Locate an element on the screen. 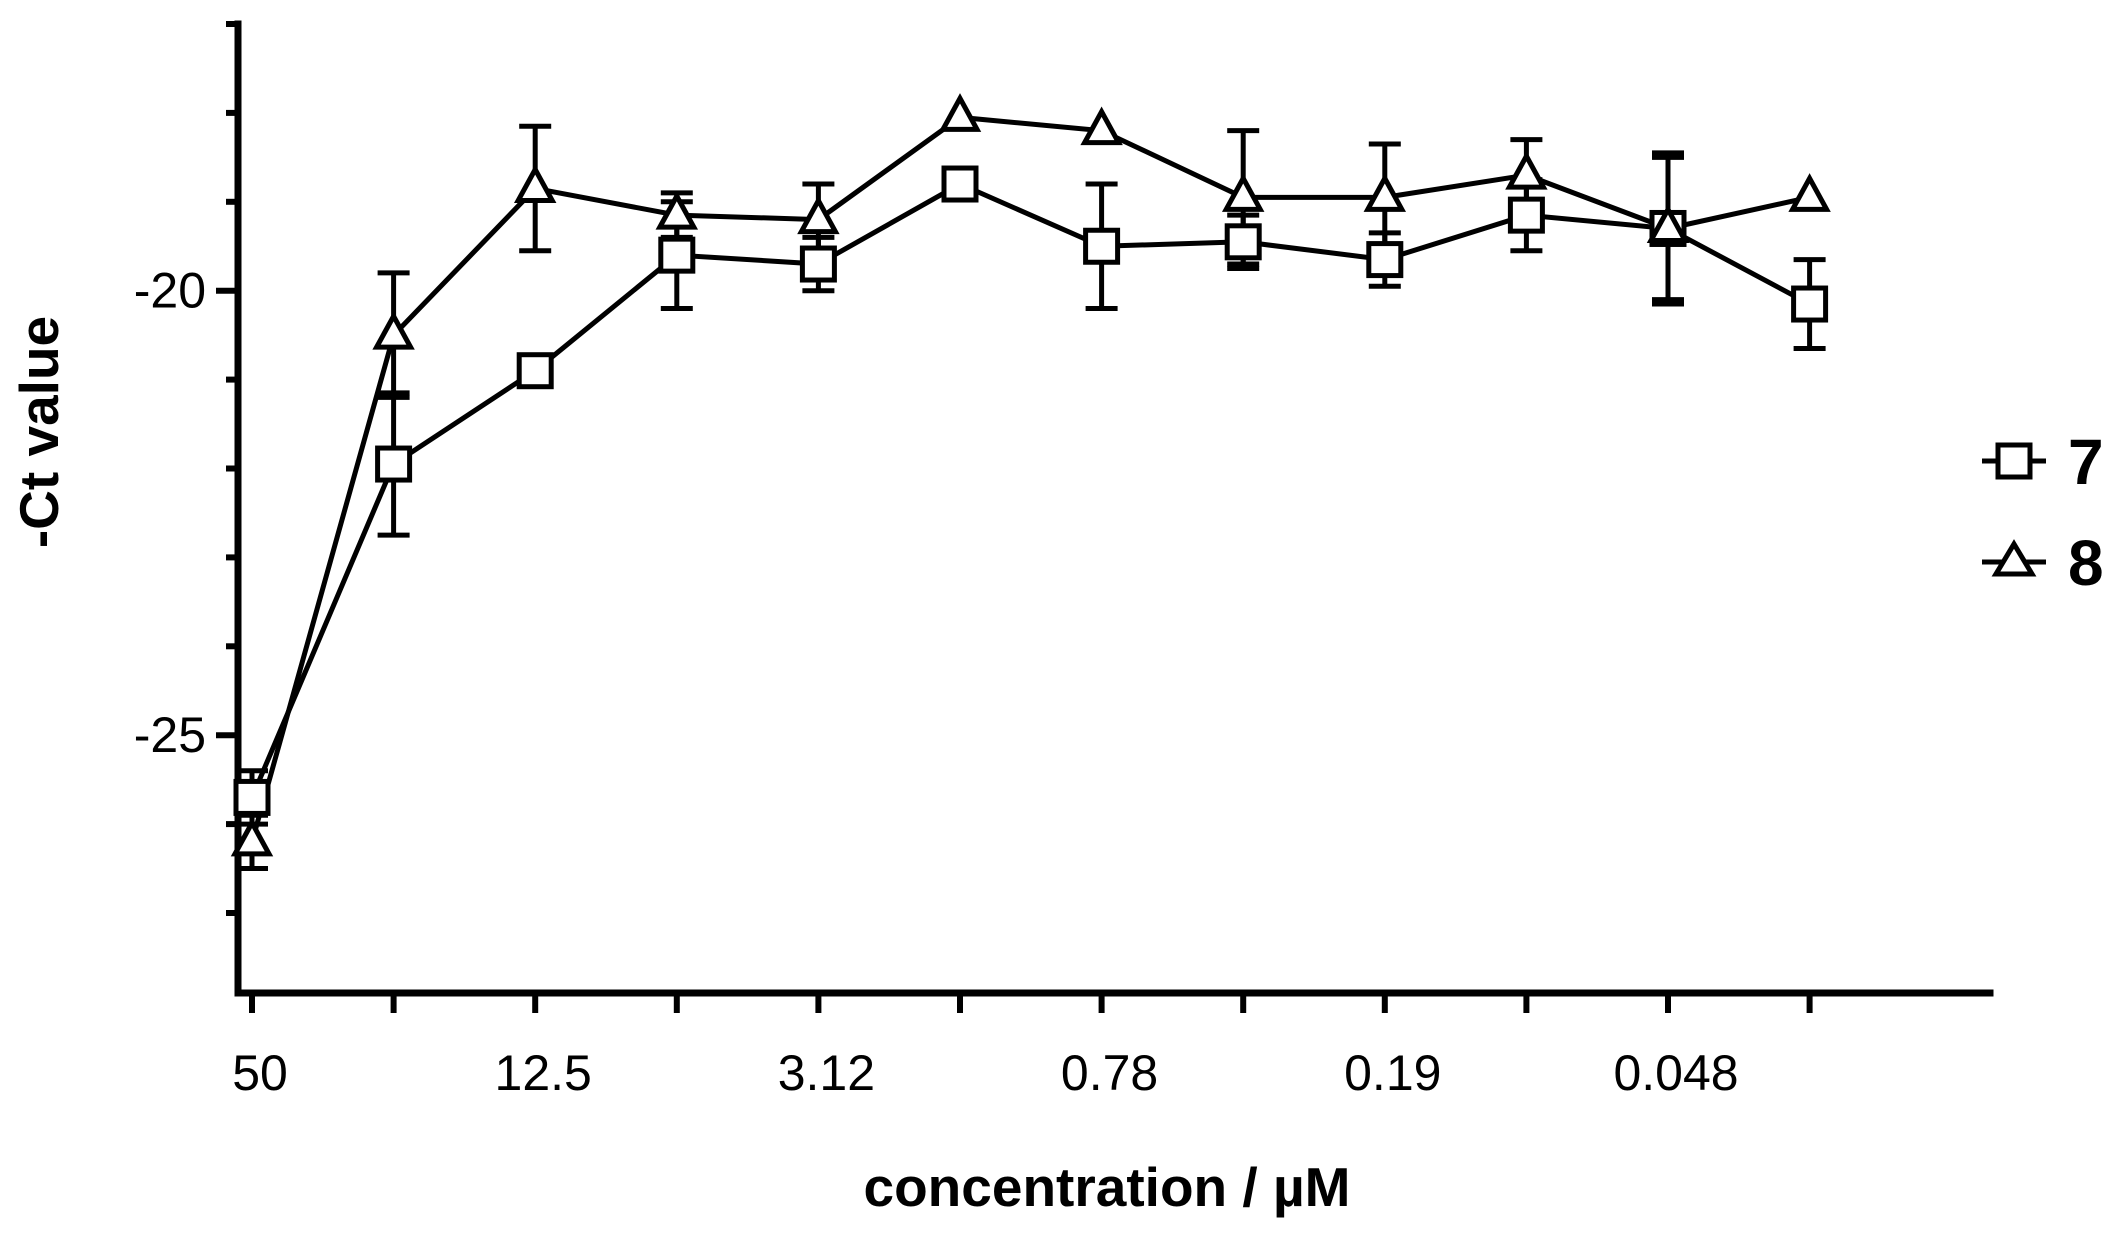 The width and height of the screenshot is (2127, 1239). x-tick-label: 0.78 is located at coordinates (1109, 1073).